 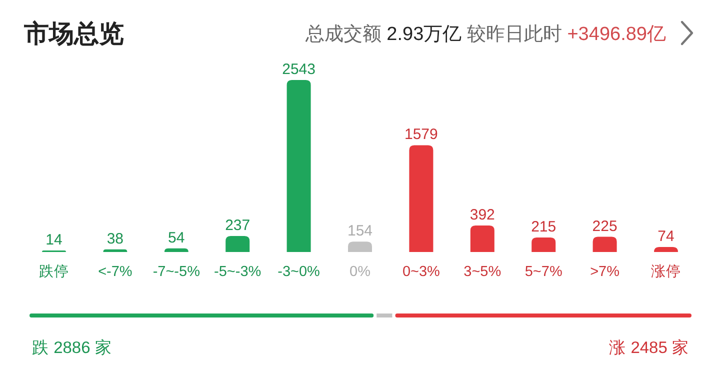 I want to click on text: 跌 2886 家, so click(x=72, y=347).